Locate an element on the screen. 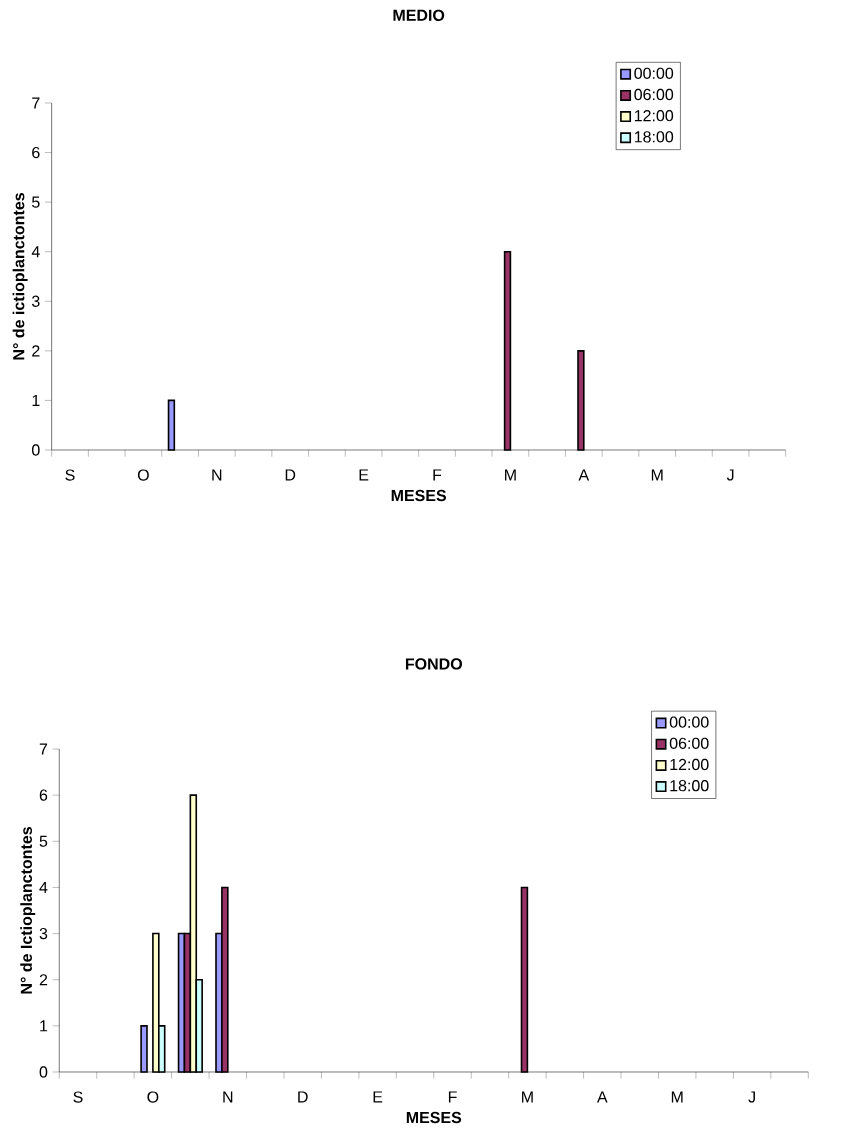 The width and height of the screenshot is (861, 1146). chart-title: MEDIO is located at coordinates (419, 15).